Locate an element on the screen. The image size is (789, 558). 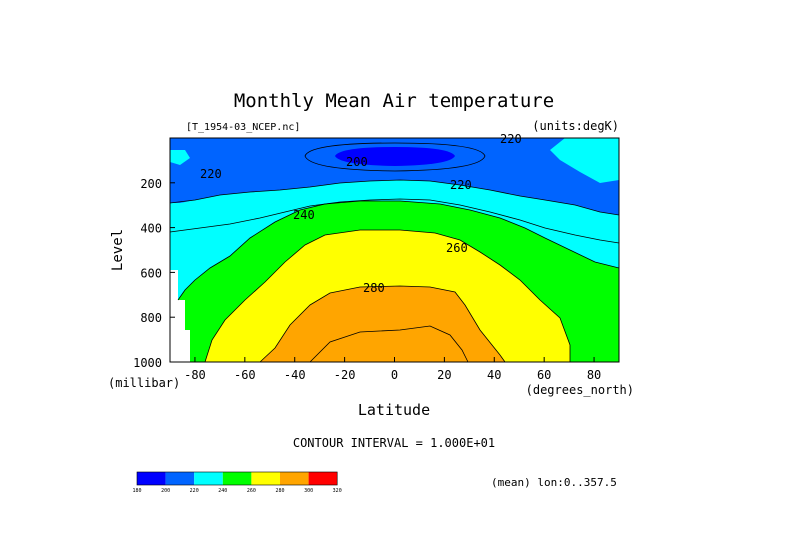
mean-text: (mean) lon:0..357.5 is located at coordinates (554, 482).